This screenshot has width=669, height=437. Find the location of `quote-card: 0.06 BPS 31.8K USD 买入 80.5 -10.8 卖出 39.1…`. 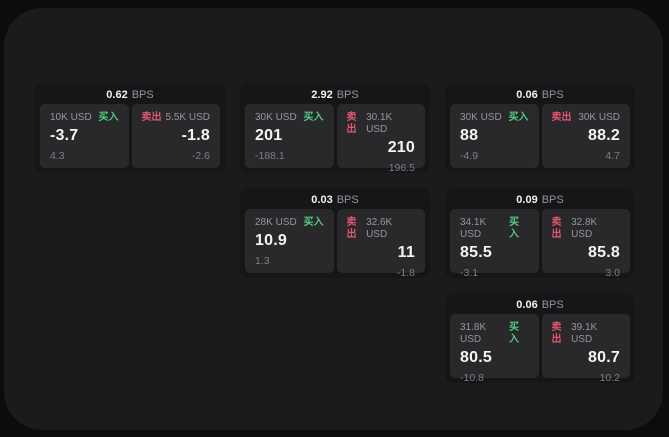

quote-card: 0.06 BPS 31.8K USD 买入 80.5 -10.8 卖出 39.1… is located at coordinates (540, 338).